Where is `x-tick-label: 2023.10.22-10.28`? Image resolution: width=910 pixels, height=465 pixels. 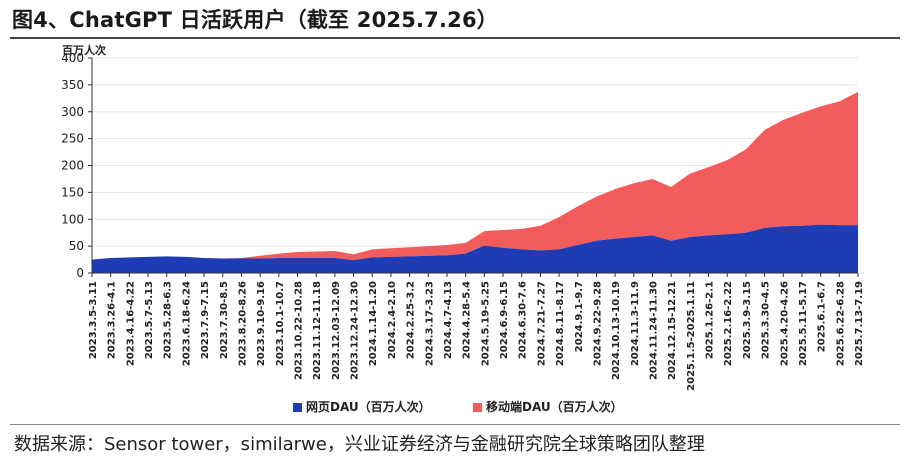 x-tick-label: 2023.10.22-10.28 is located at coordinates (299, 330).